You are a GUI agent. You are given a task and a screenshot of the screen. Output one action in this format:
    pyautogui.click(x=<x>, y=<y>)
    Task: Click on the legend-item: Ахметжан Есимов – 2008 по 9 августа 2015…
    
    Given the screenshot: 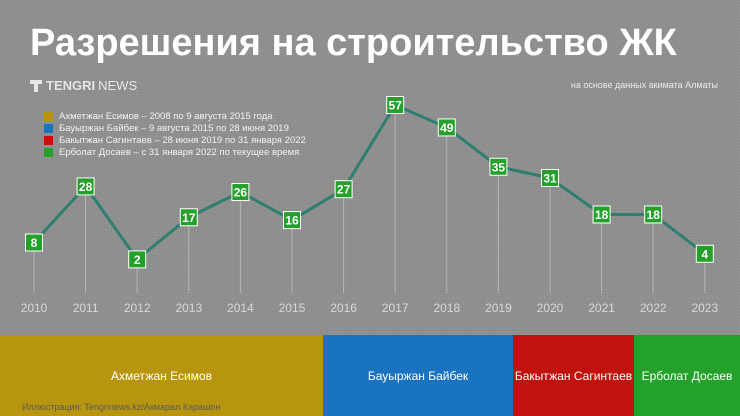 What is the action you would take?
    pyautogui.click(x=175, y=116)
    